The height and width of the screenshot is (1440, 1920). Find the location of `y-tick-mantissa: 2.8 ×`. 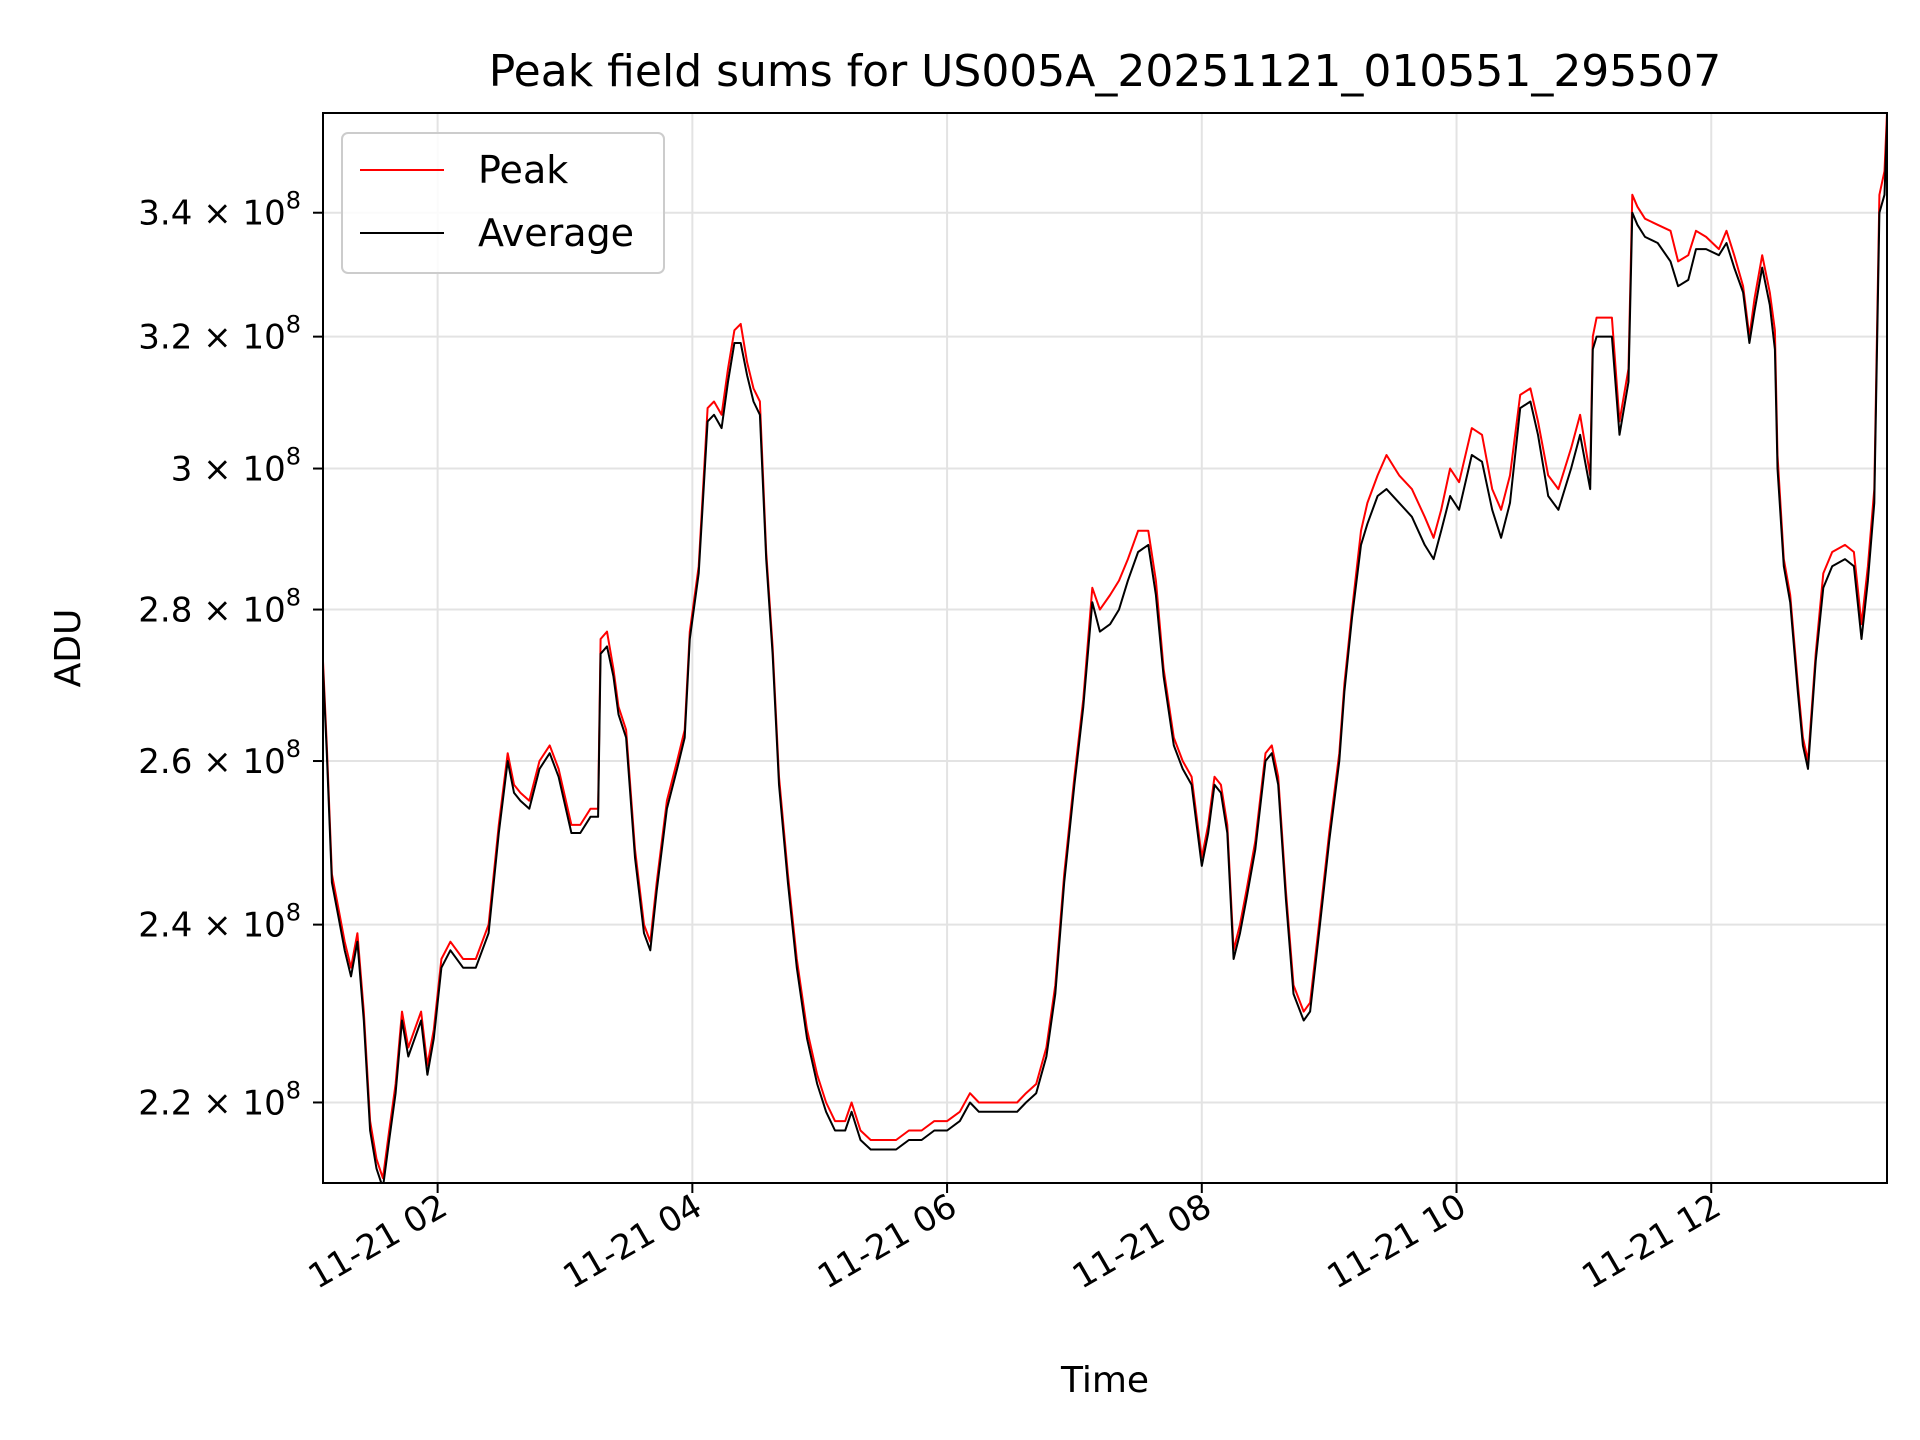

y-tick-mantissa: 2.8 × is located at coordinates (190, 611).